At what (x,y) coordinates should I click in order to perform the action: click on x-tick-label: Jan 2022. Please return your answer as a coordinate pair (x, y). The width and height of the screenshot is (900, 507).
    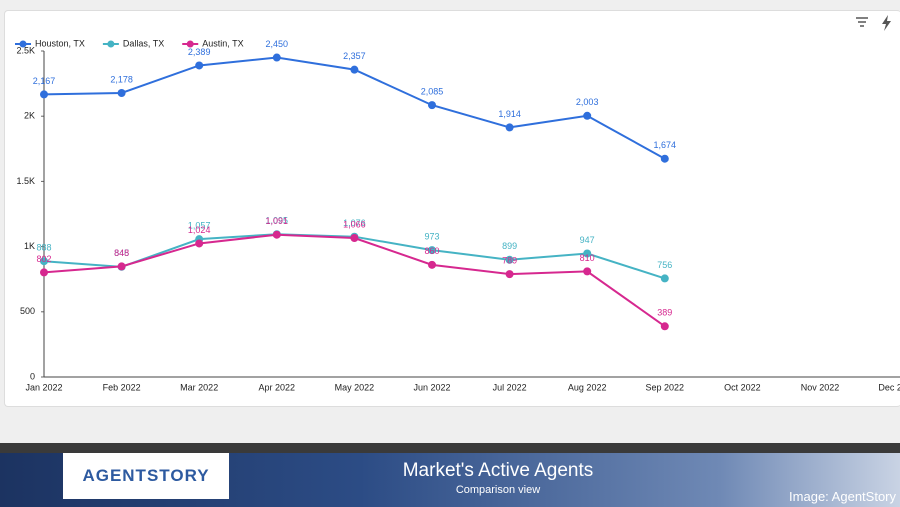
    Looking at the image, I should click on (43, 387).